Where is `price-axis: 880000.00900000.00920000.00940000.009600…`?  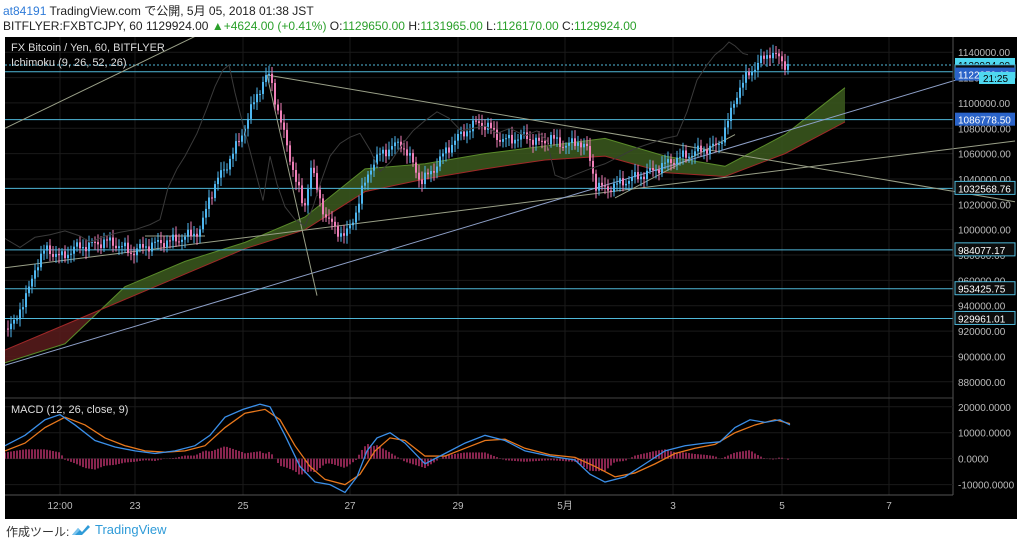
price-axis: 880000.00900000.00920000.00940000.009600… is located at coordinates (984, 266).